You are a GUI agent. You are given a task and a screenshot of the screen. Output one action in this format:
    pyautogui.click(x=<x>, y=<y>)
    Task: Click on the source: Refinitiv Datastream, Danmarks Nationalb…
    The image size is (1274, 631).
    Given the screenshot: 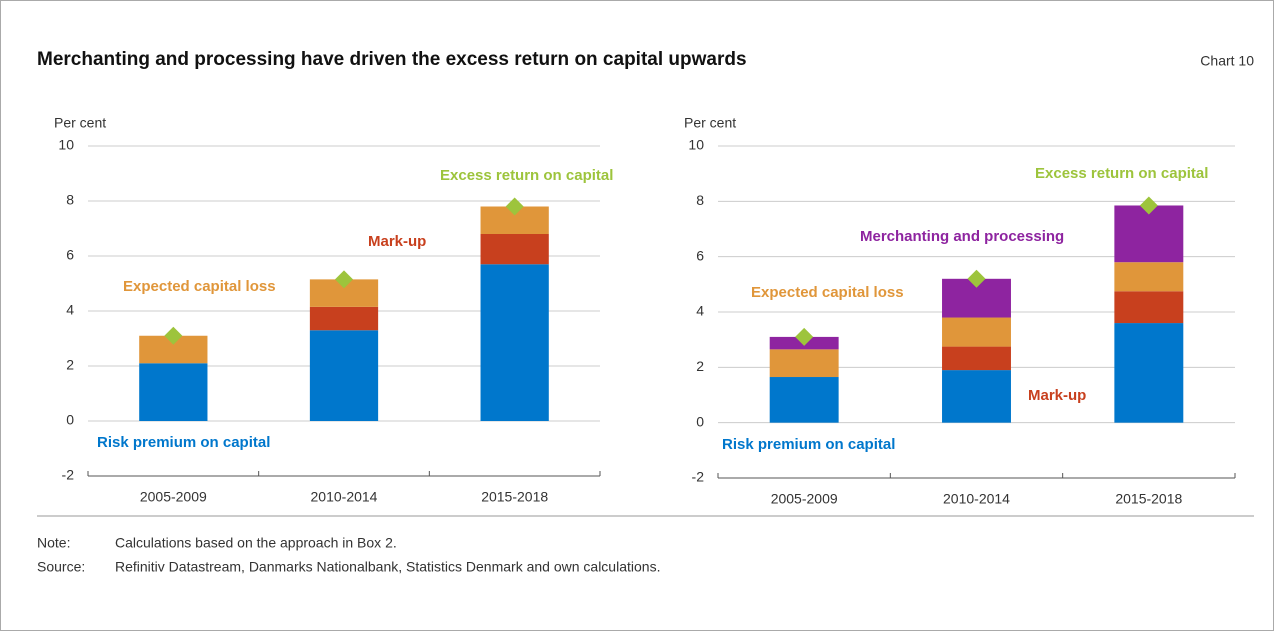 What is the action you would take?
    pyautogui.click(x=387, y=567)
    